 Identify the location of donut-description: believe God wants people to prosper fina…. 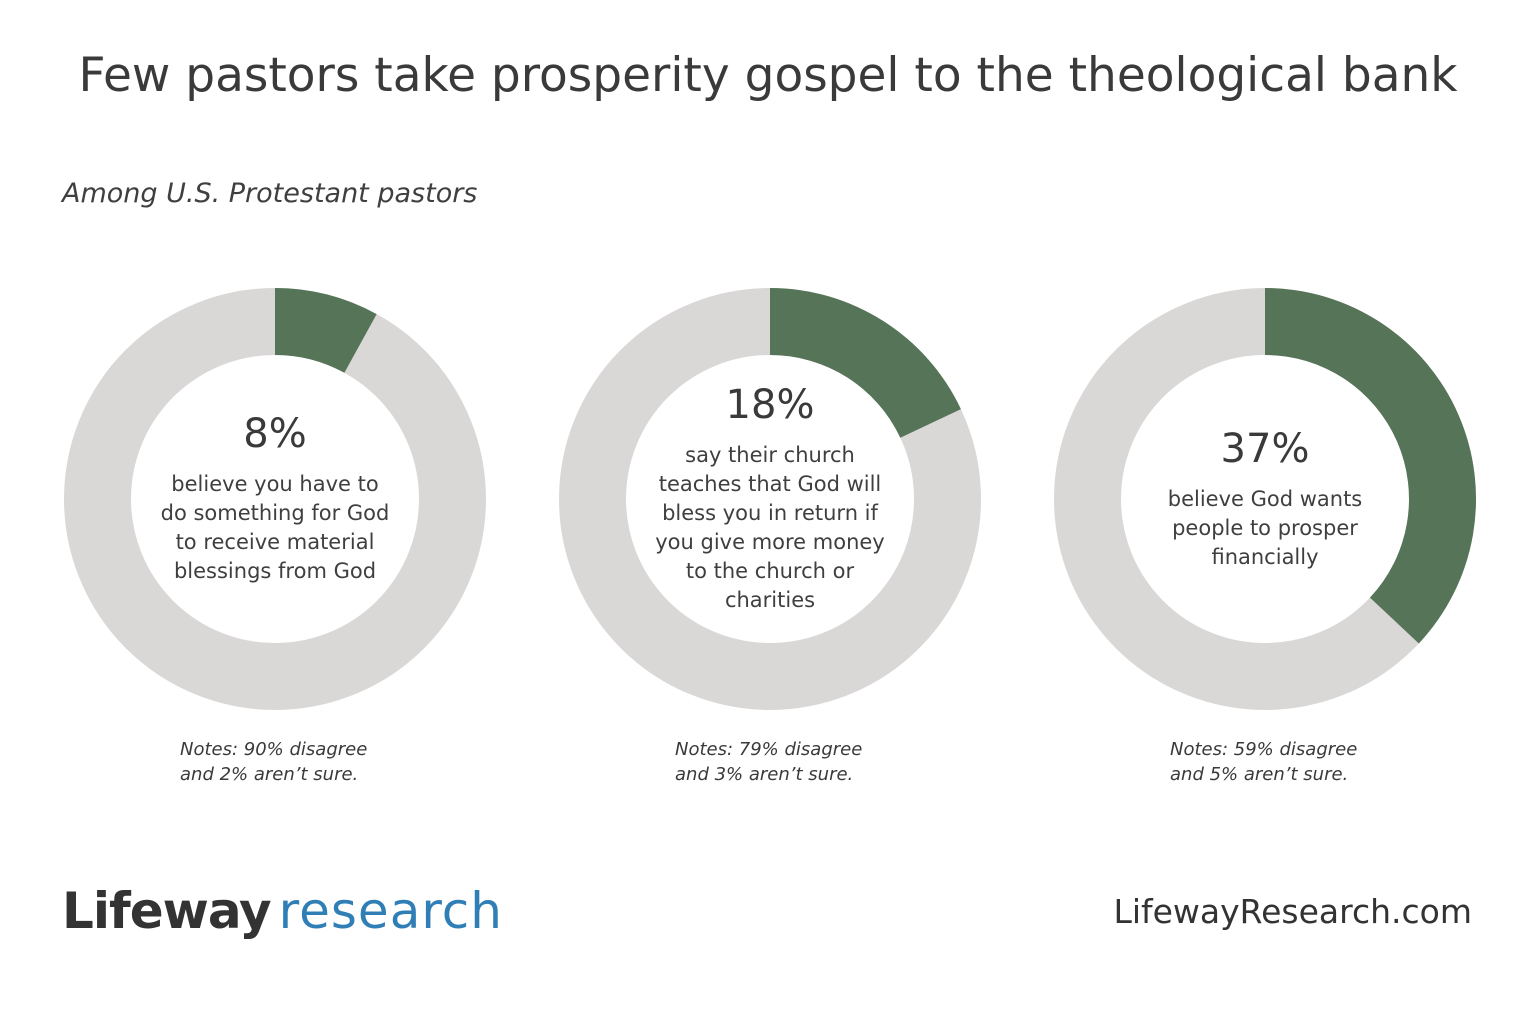
(1265, 527).